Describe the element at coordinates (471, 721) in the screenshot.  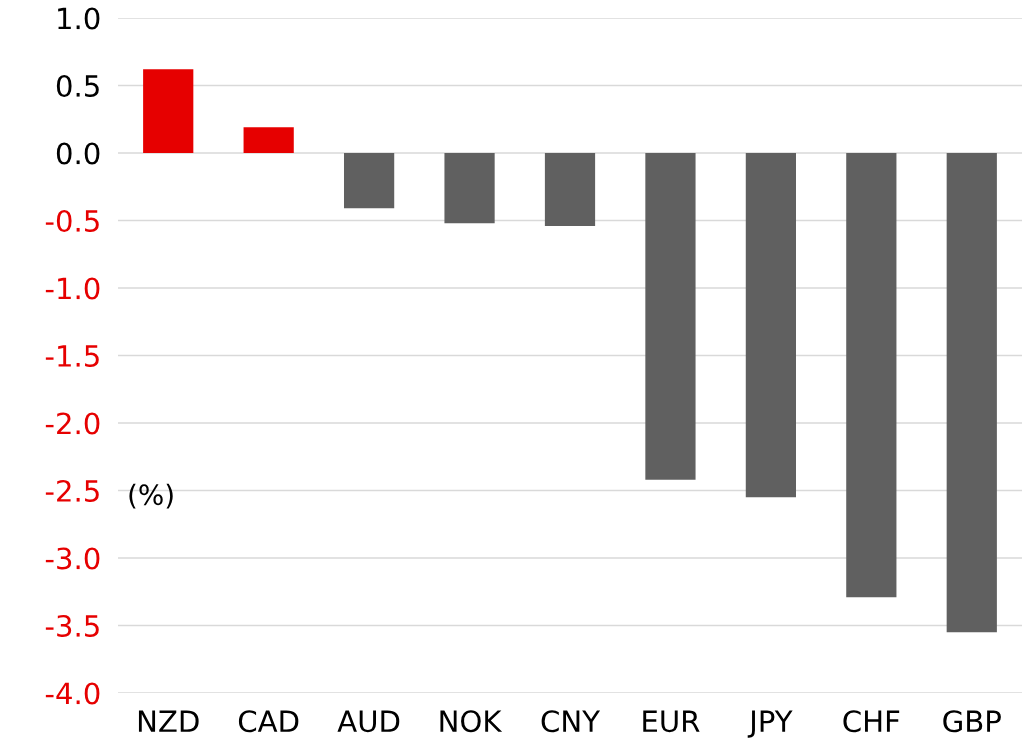
I see `x-tick-label: NOK` at that location.